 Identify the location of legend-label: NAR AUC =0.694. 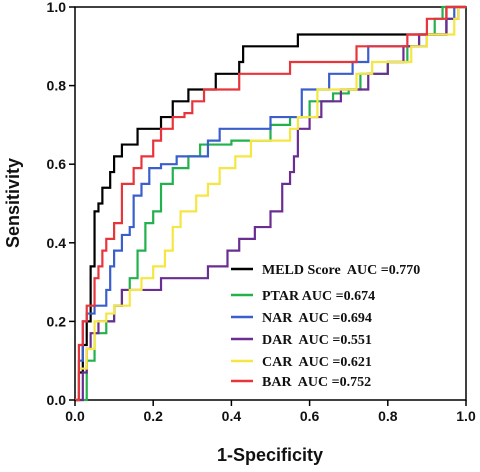
(317, 318).